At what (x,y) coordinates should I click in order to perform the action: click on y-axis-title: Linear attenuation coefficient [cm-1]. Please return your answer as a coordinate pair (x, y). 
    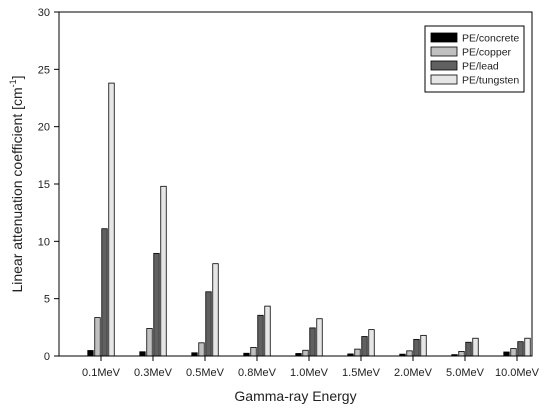
    Looking at the image, I should click on (16, 183).